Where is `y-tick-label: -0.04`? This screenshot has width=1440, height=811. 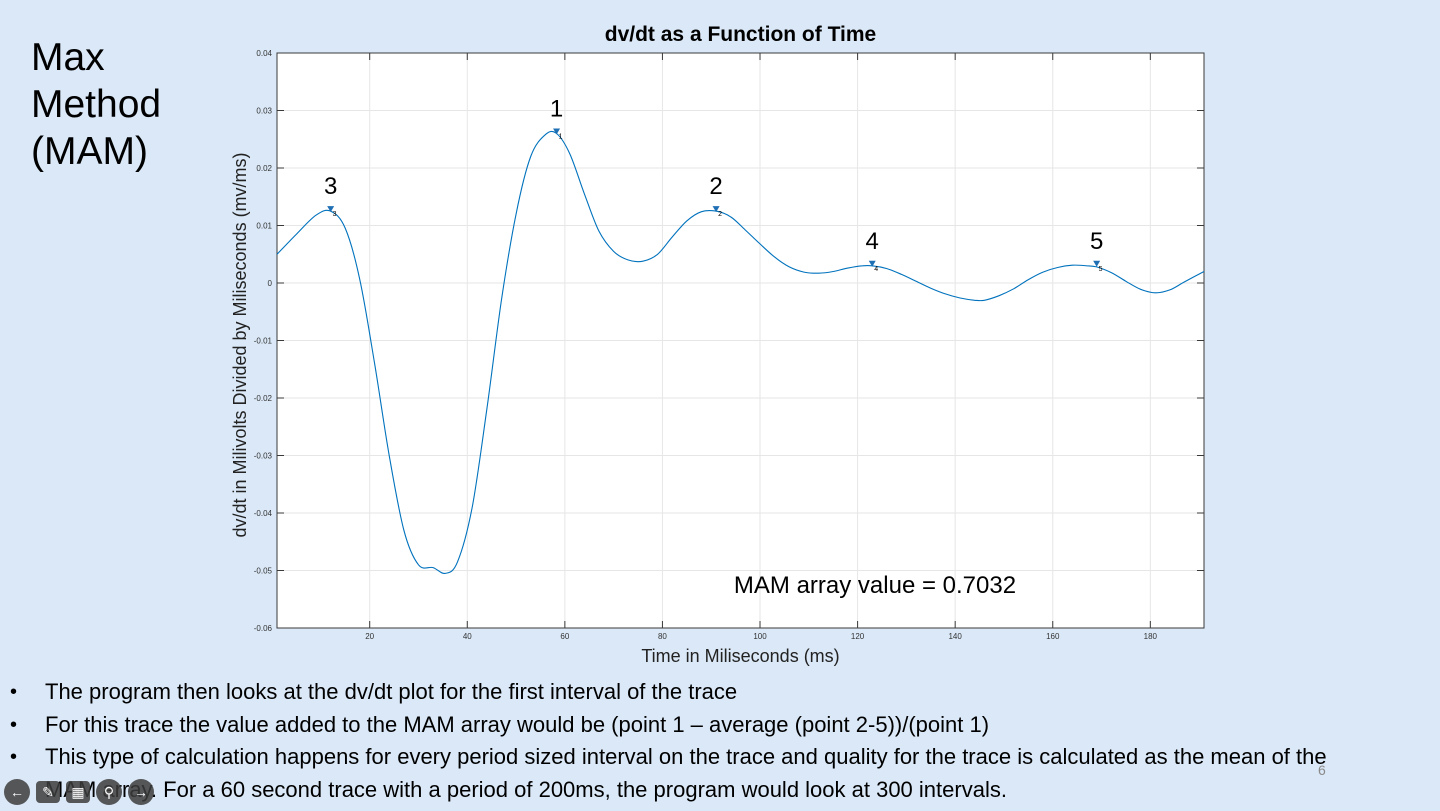 y-tick-label: -0.04 is located at coordinates (263, 513).